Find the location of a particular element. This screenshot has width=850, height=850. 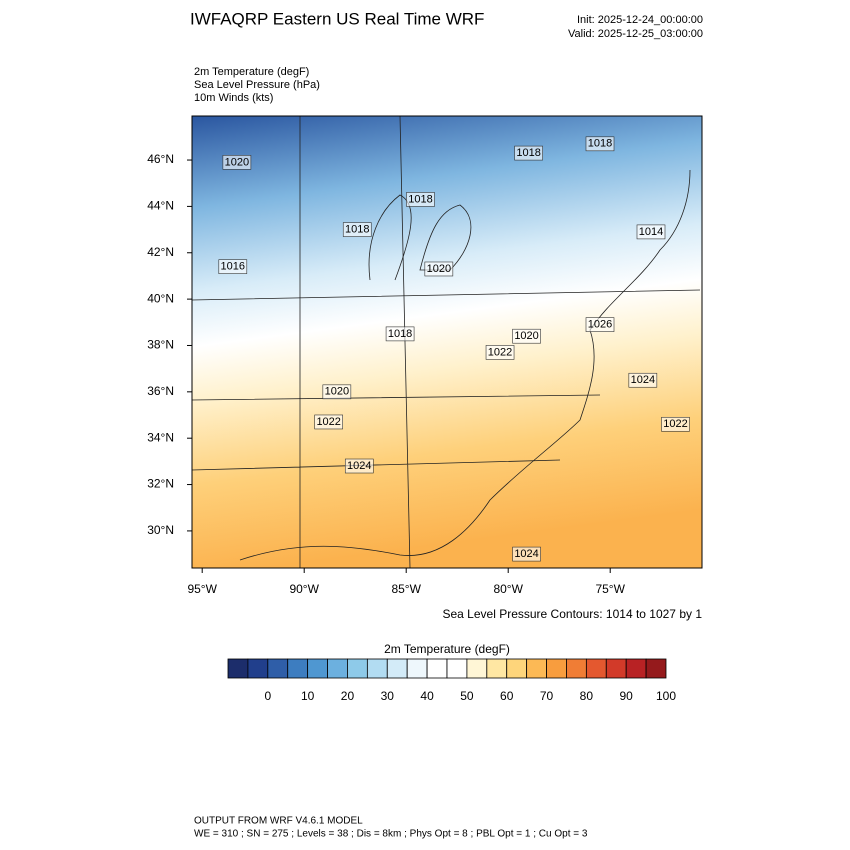

init-time: Init: 2025-12-24_00:00:00 is located at coordinates (640, 20).